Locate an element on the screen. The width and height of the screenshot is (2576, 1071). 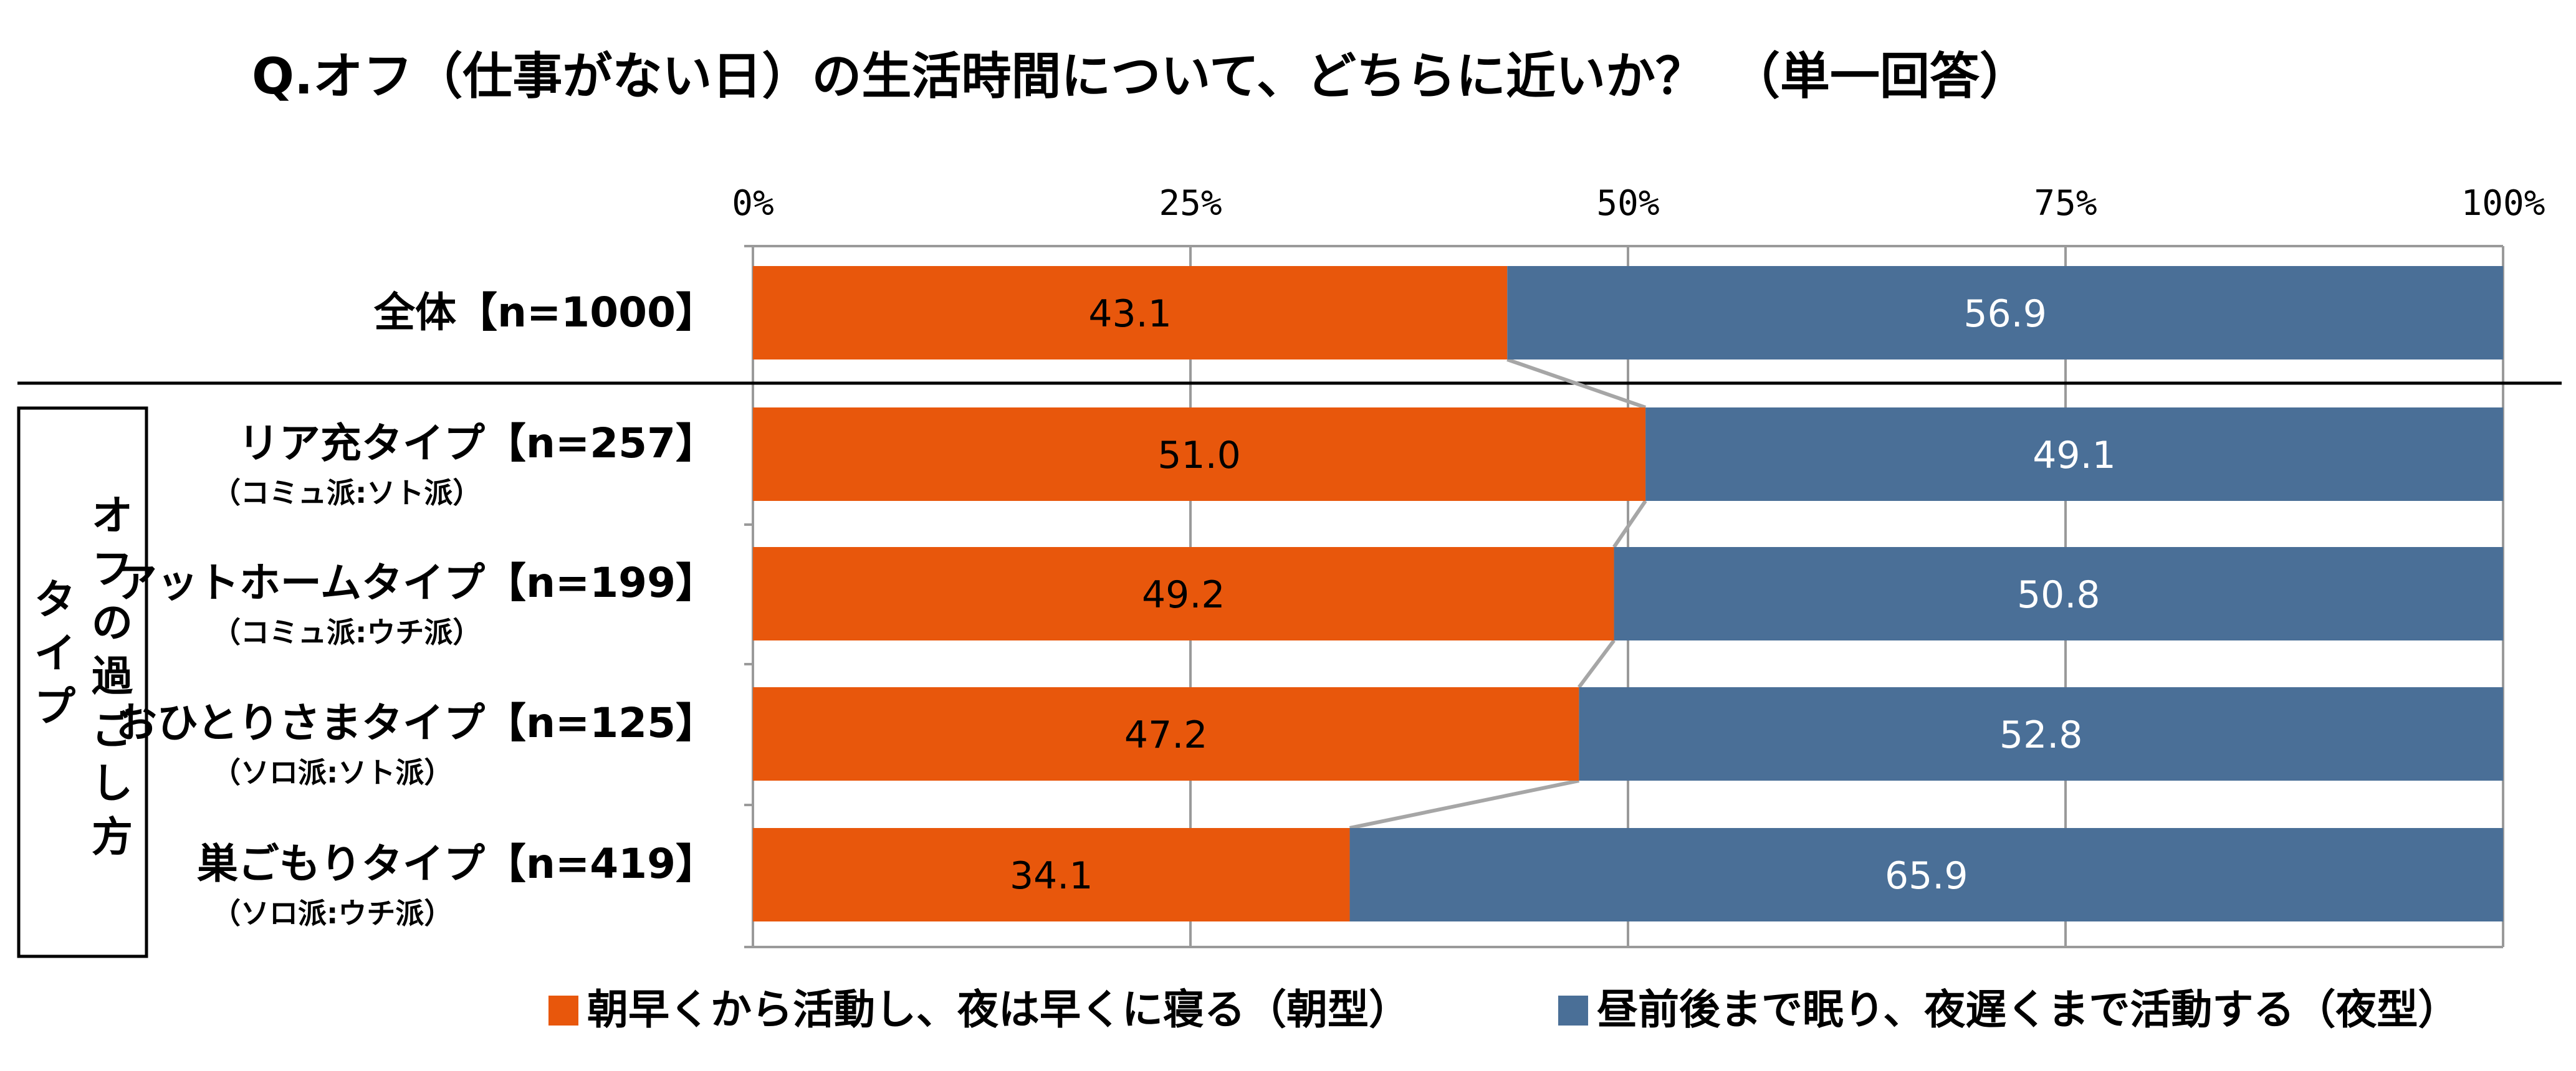
category-sublabel: （コミュ派:ウチ派） is located at coordinates (347, 632).